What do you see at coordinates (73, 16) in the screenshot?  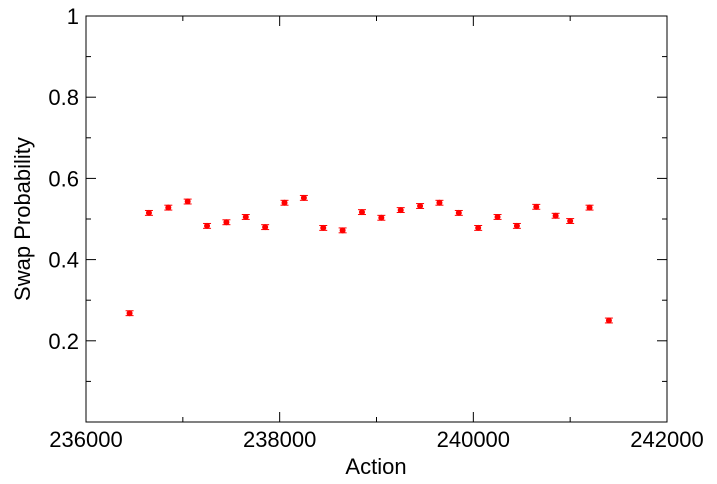 I see `y-tick-label: 1` at bounding box center [73, 16].